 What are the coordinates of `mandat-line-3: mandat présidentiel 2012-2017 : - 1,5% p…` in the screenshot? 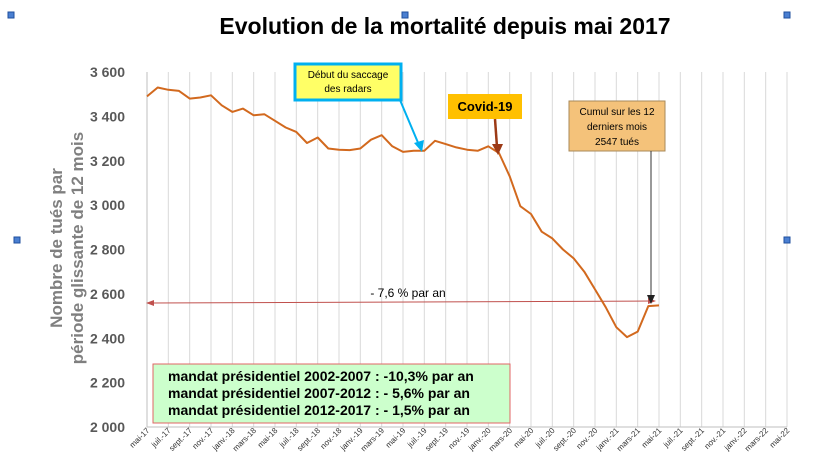 It's located at (319, 410).